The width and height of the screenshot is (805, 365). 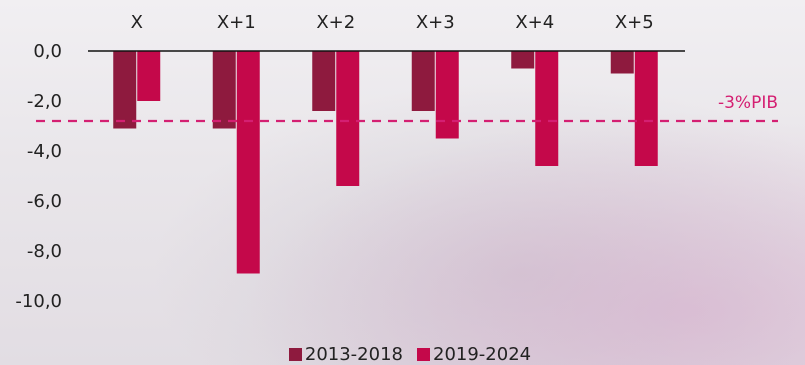 What do you see at coordinates (38, 301) in the screenshot?
I see `y-tick-label: -10,0` at bounding box center [38, 301].